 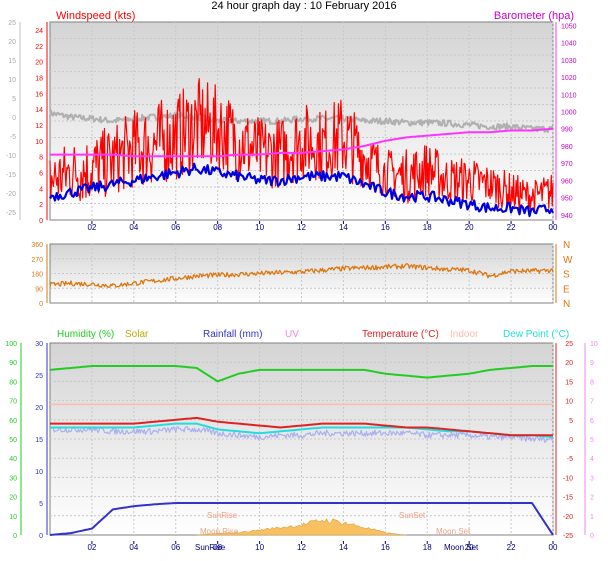 I want to click on temperature-x-tick-label: 06, so click(x=175, y=547).